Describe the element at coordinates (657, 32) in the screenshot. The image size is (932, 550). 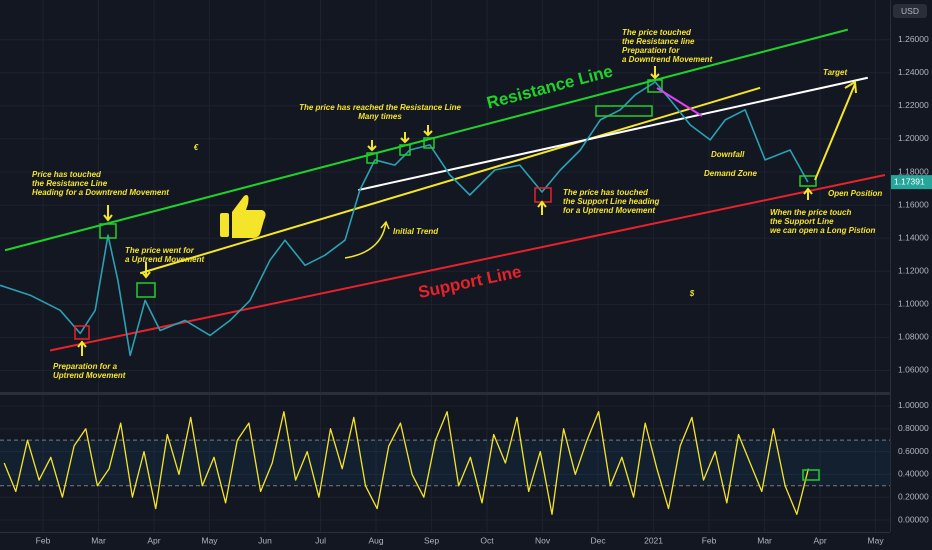
I see `annotation: The price touched` at that location.